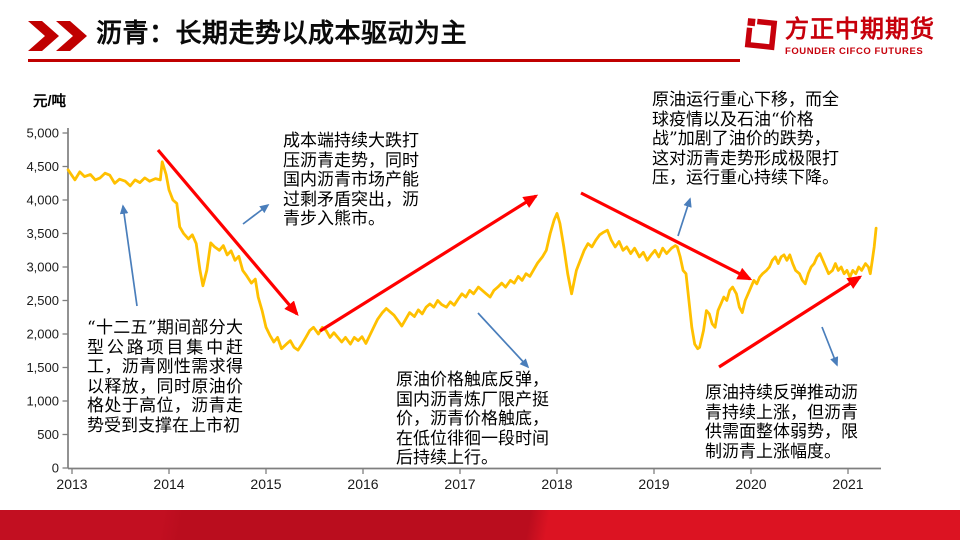 The image size is (960, 540). I want to click on y-tick-label: 2,000, so click(42, 334).